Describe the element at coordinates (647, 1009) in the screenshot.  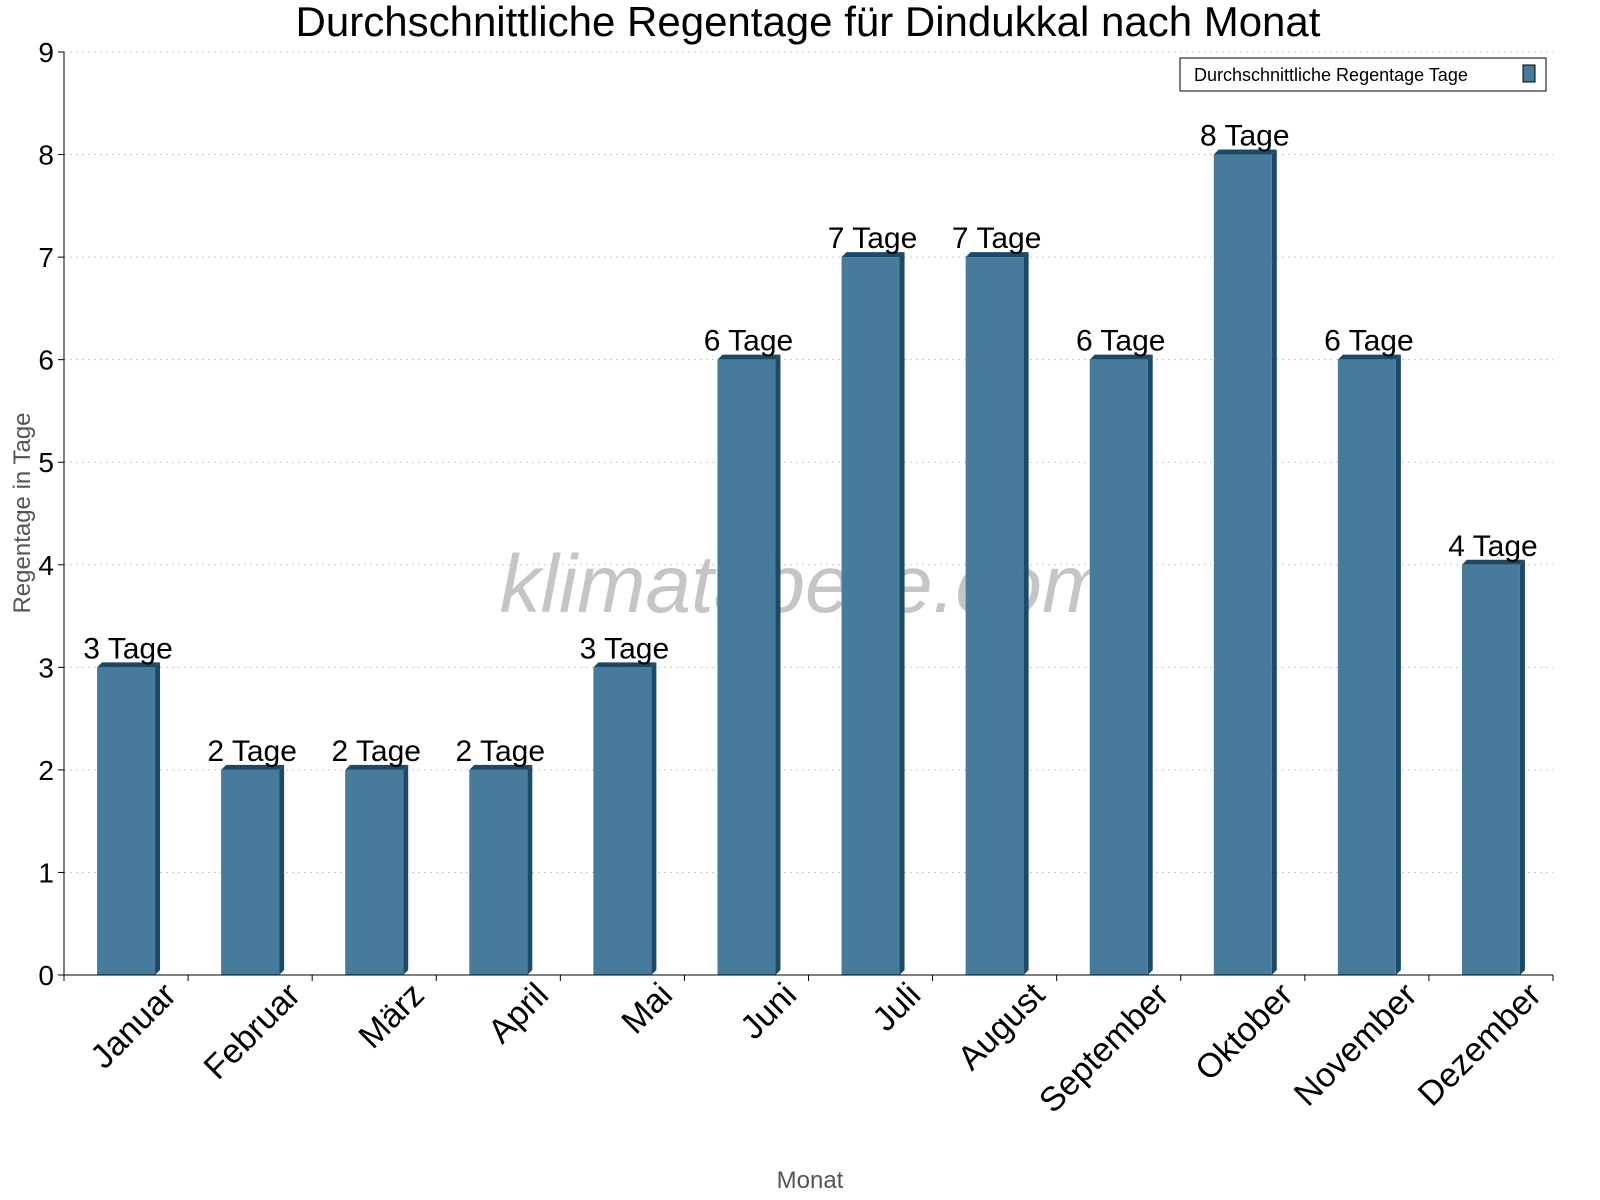
I see `x-tick-label: Mai` at that location.